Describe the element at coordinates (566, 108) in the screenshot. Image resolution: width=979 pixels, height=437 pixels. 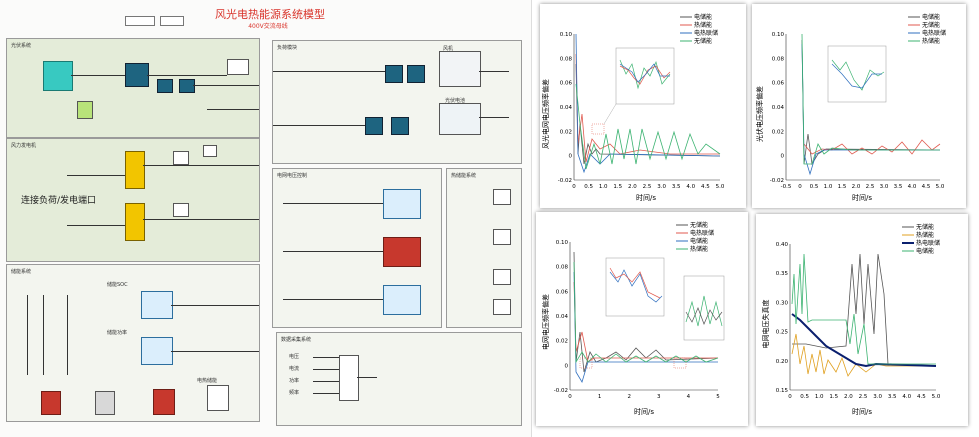
I see `y-tick-label: 0.04` at that location.